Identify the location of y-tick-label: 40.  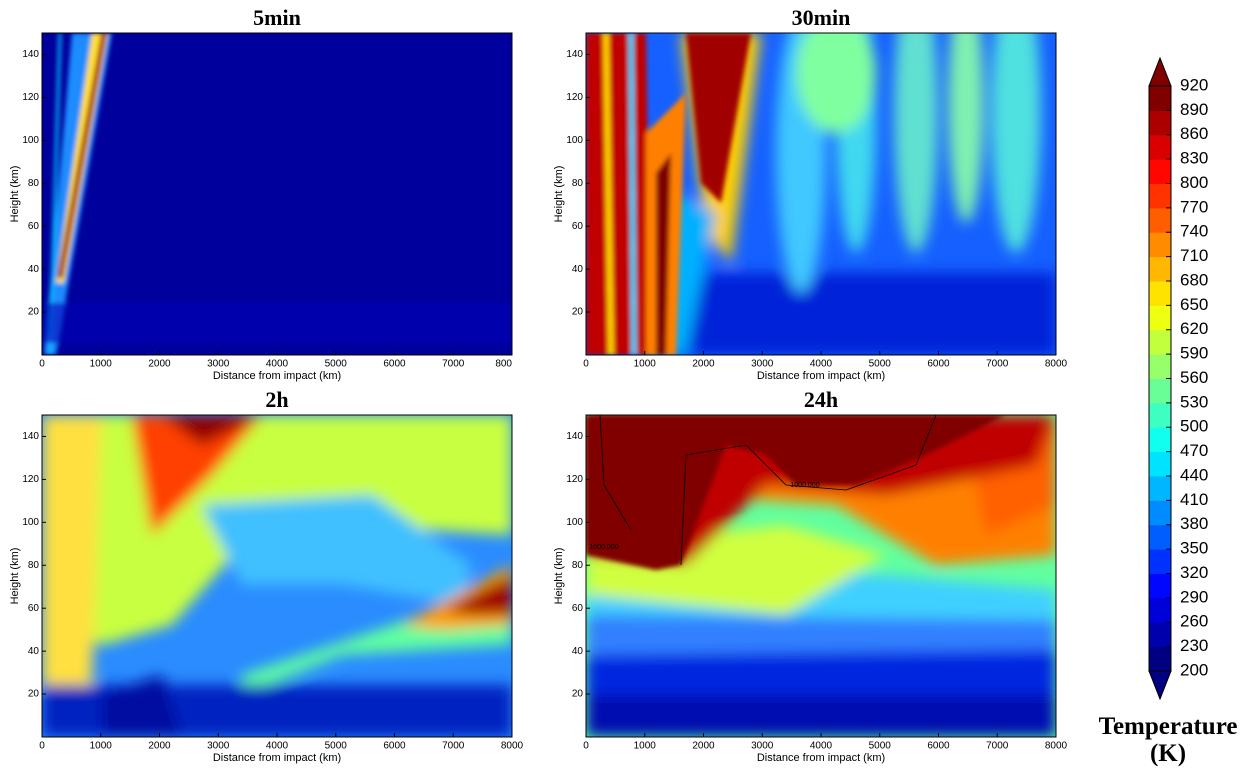
(34, 651).